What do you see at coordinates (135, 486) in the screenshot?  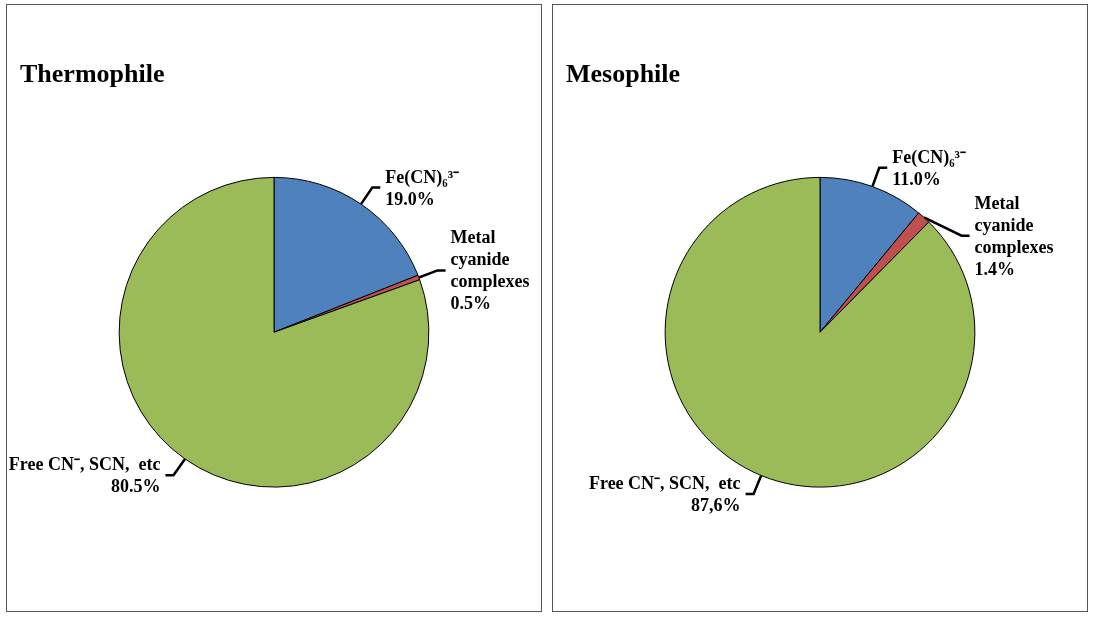 I see `data-label: 80.5%` at bounding box center [135, 486].